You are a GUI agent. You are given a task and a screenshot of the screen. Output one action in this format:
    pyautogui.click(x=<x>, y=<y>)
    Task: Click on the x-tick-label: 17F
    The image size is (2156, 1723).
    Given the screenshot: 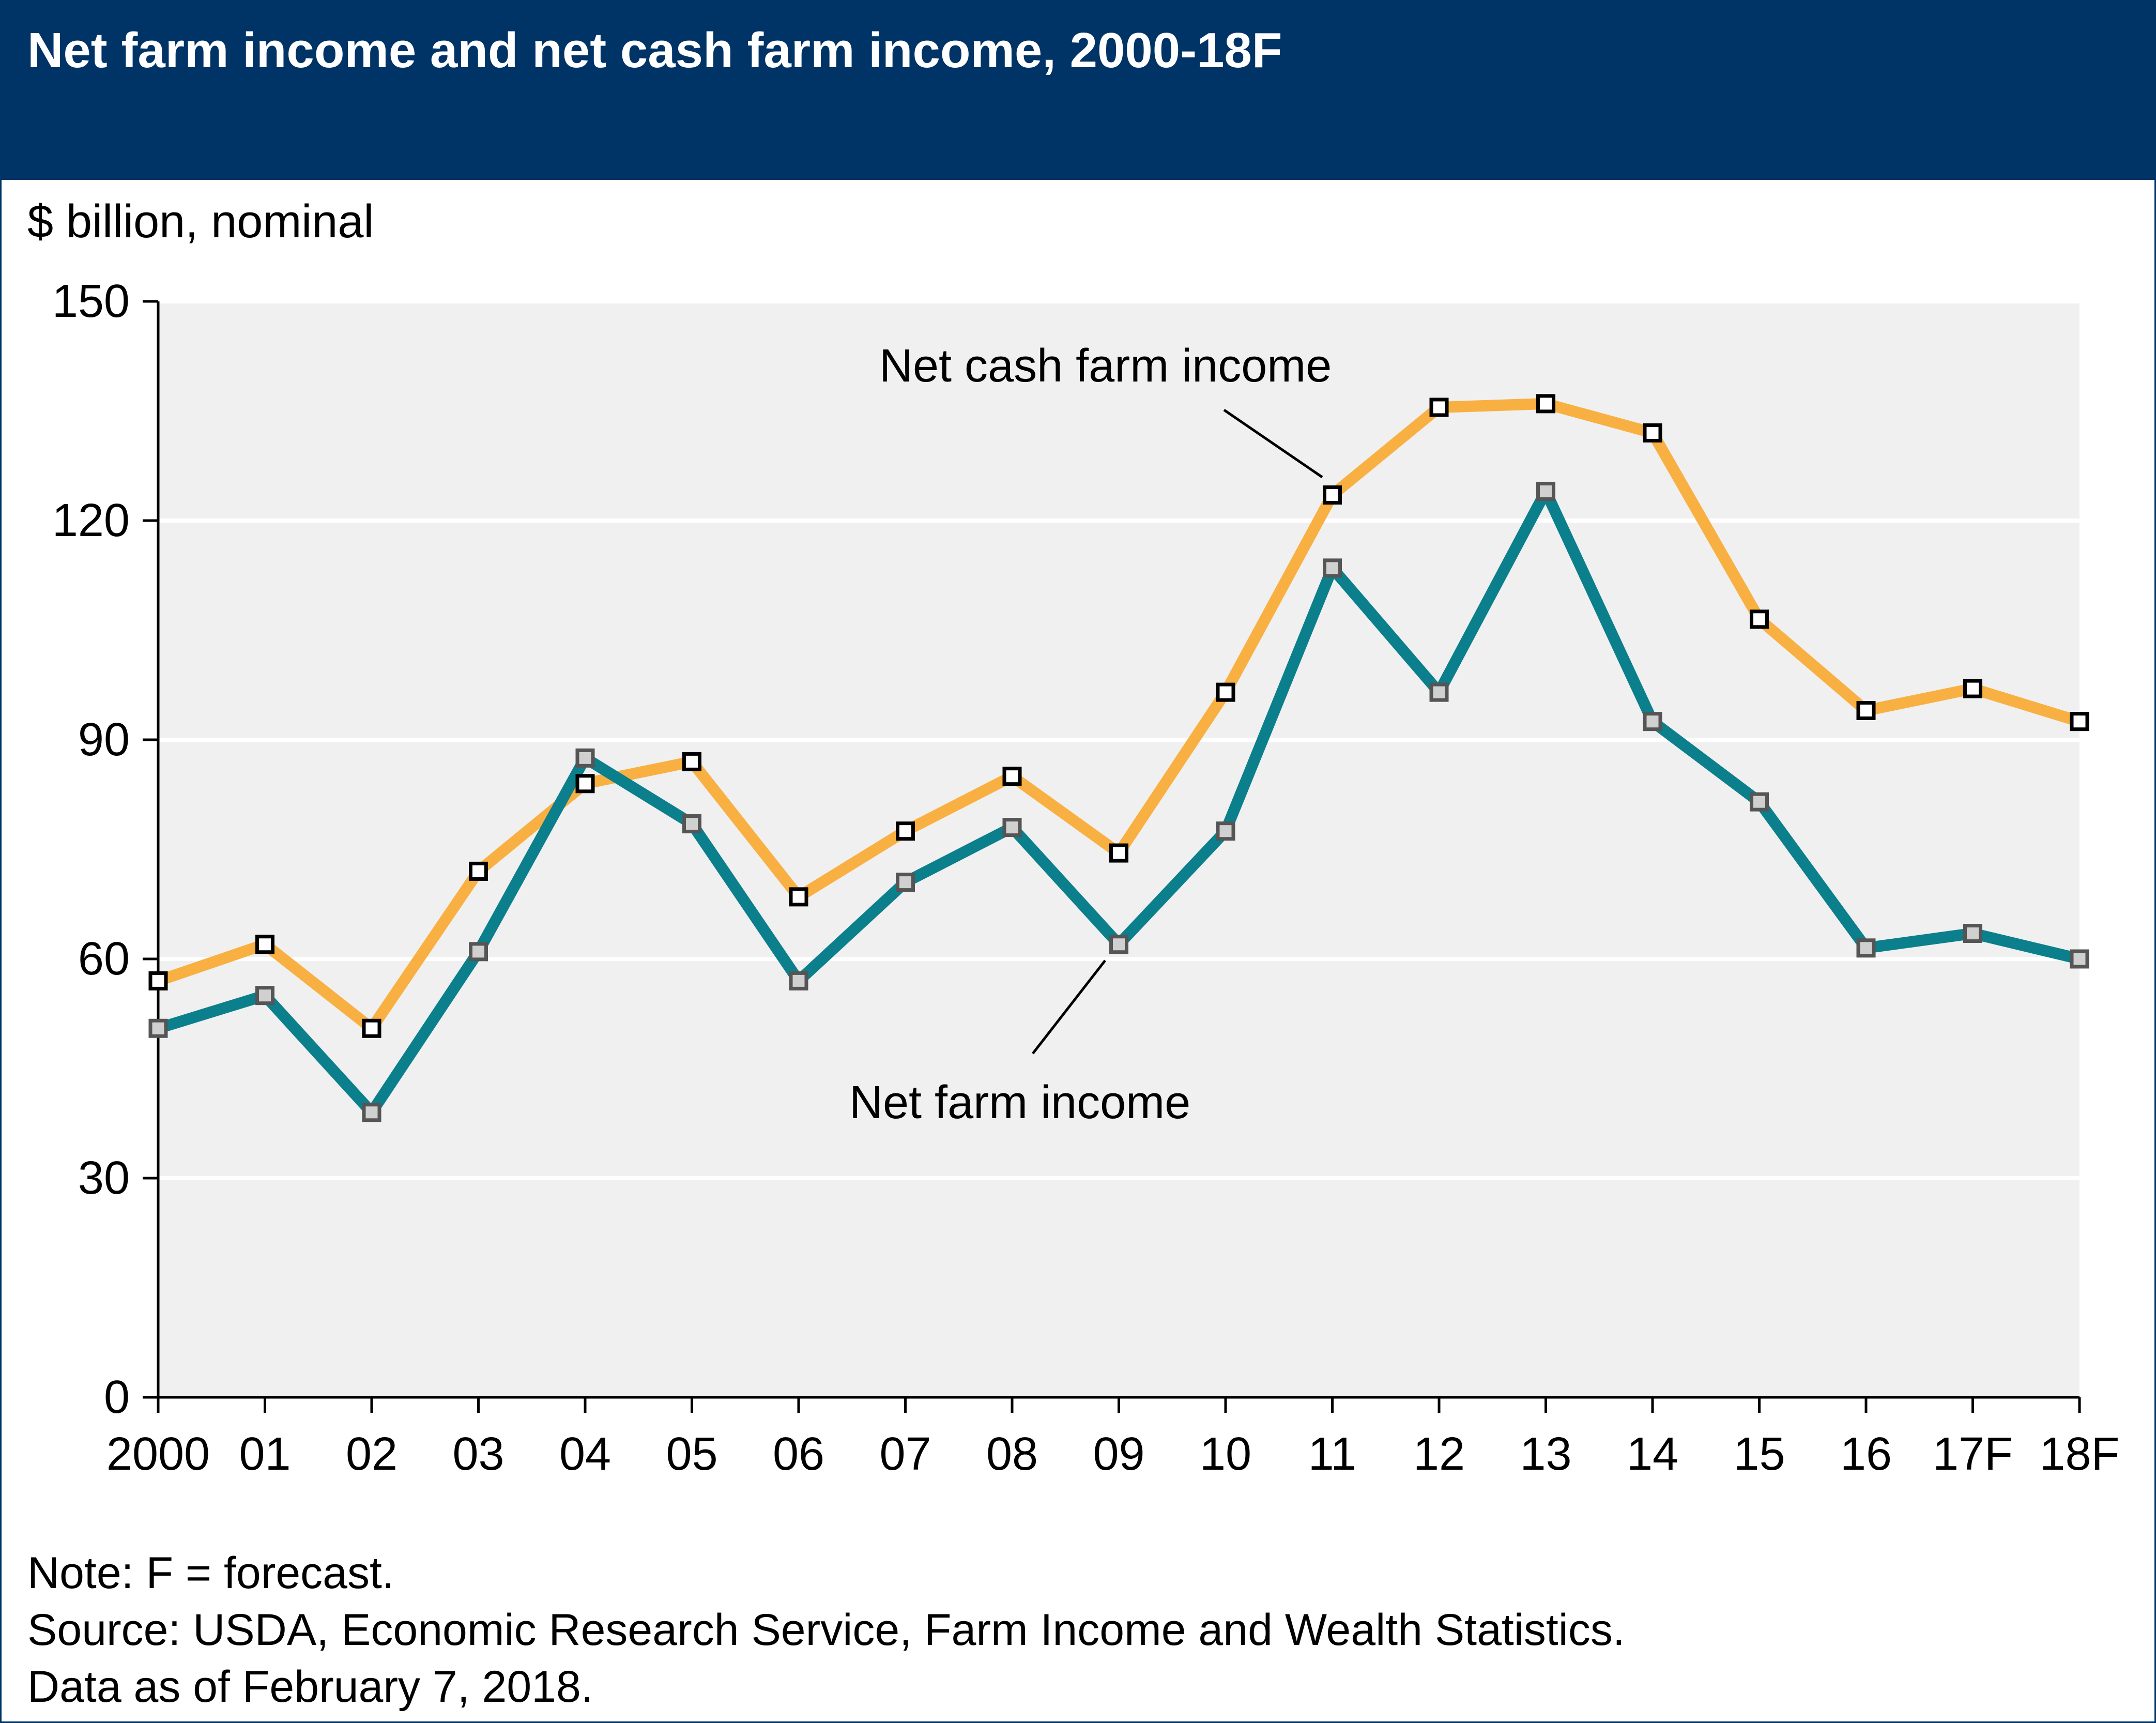 What is the action you would take?
    pyautogui.click(x=1973, y=1454)
    